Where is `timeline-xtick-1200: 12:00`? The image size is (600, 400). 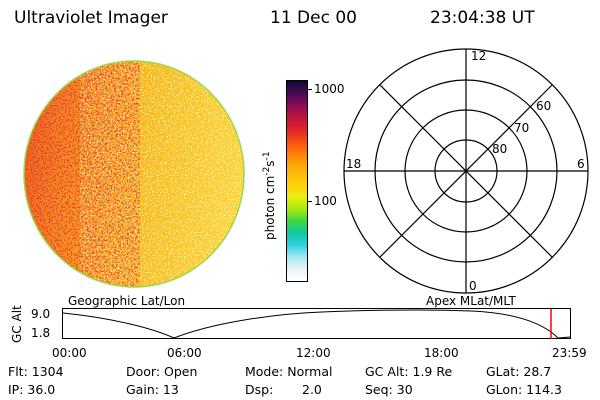 timeline-xtick-1200: 12:00 is located at coordinates (313, 353).